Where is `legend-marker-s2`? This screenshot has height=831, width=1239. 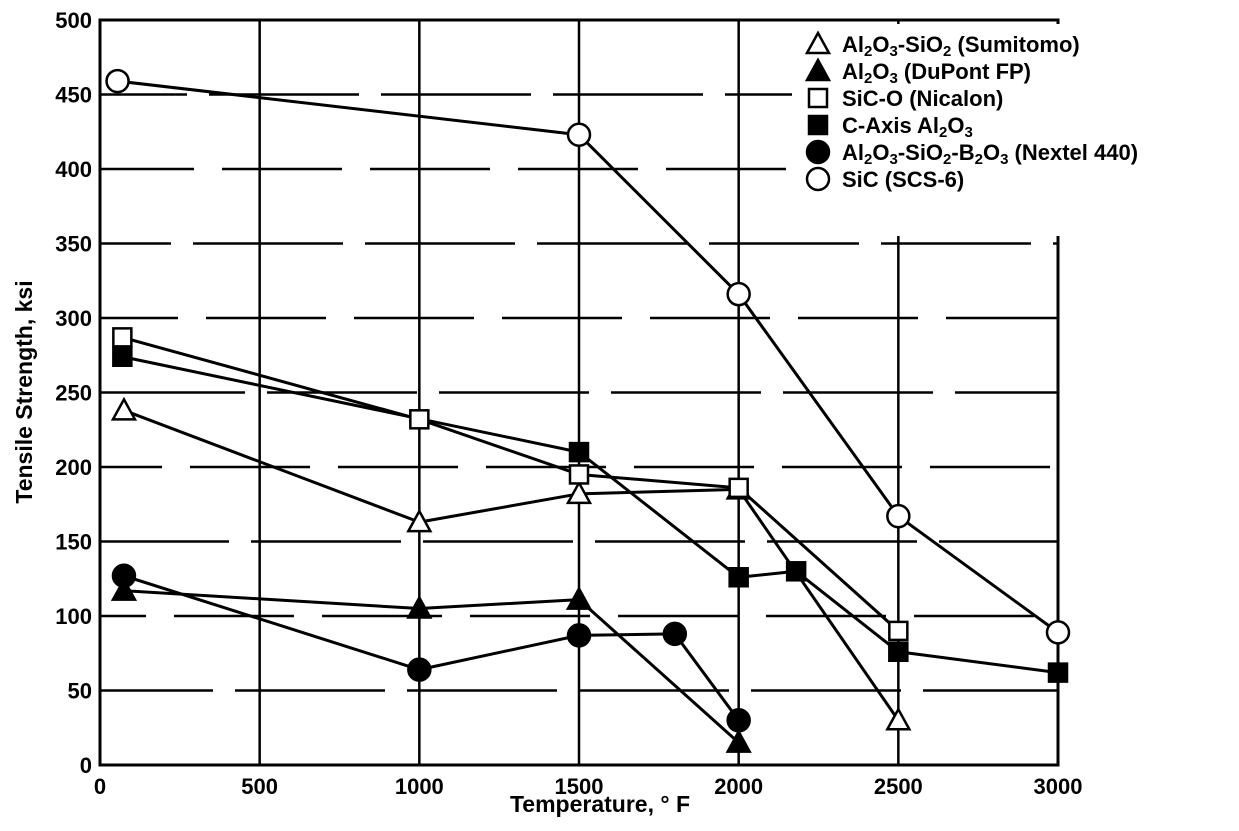
legend-marker-s2 is located at coordinates (818, 69).